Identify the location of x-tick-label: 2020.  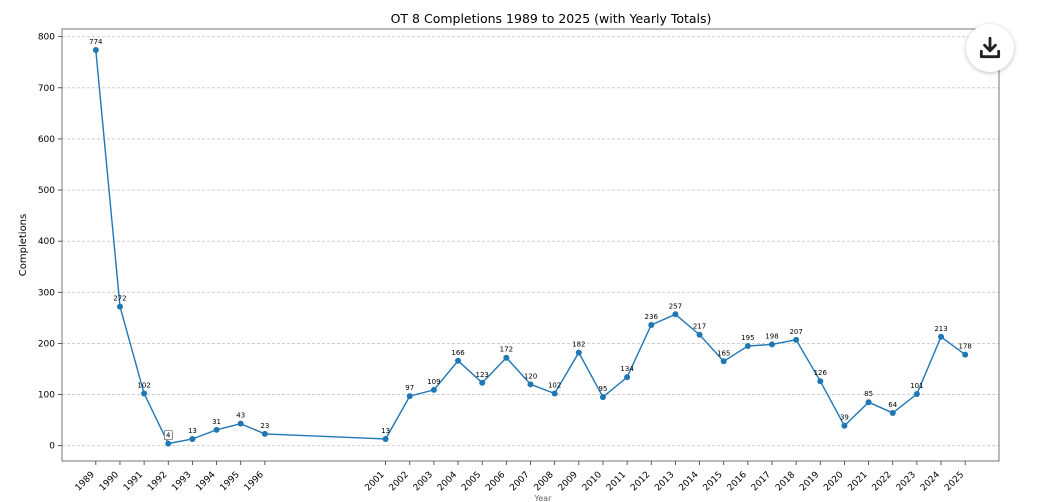
(833, 481).